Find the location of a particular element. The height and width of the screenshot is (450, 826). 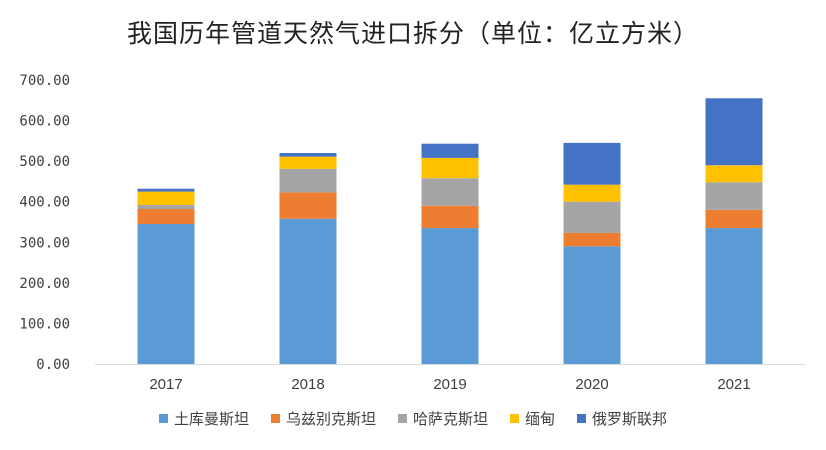

legend-label: 缅甸 is located at coordinates (540, 419).